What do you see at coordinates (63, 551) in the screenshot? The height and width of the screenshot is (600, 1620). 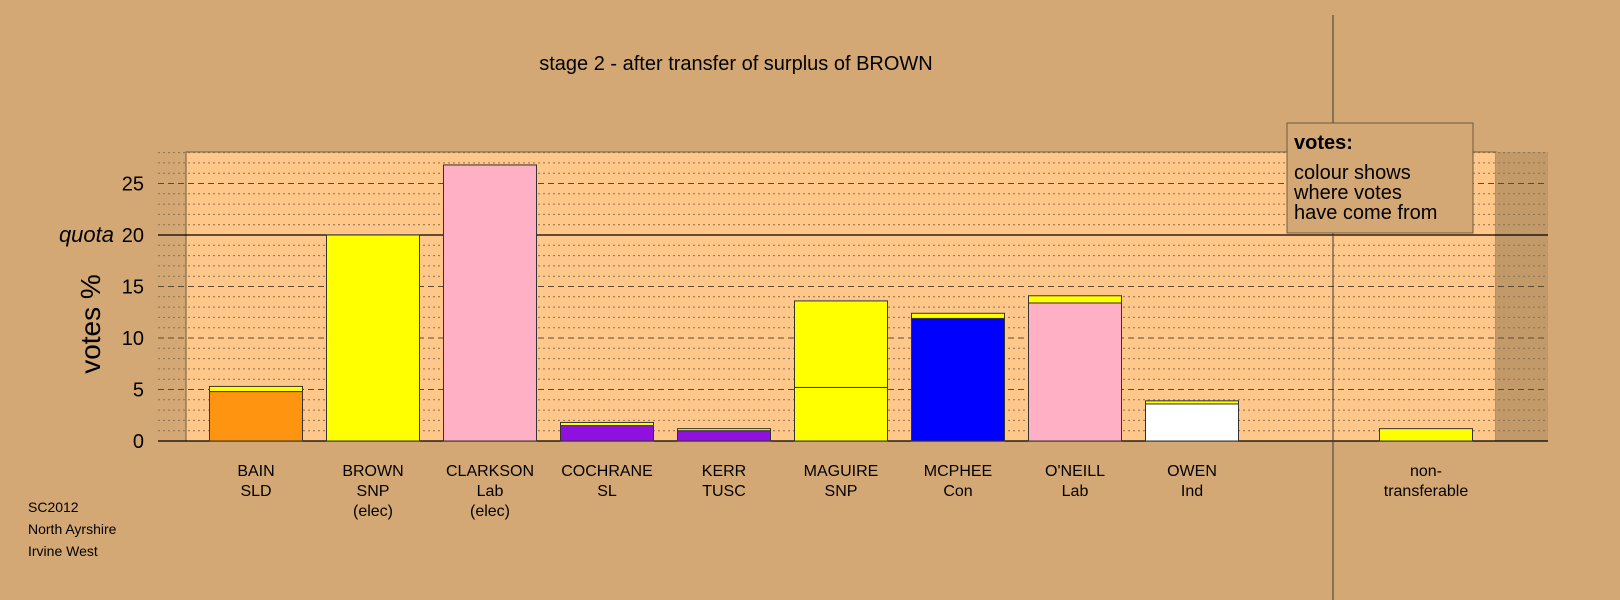 I see `footer-ward: Irvine West` at bounding box center [63, 551].